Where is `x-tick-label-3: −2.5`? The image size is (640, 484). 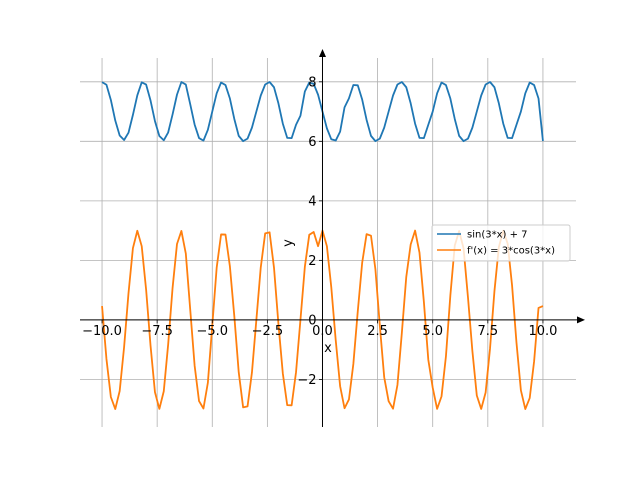
x-tick-label-3: −2.5 is located at coordinates (268, 331).